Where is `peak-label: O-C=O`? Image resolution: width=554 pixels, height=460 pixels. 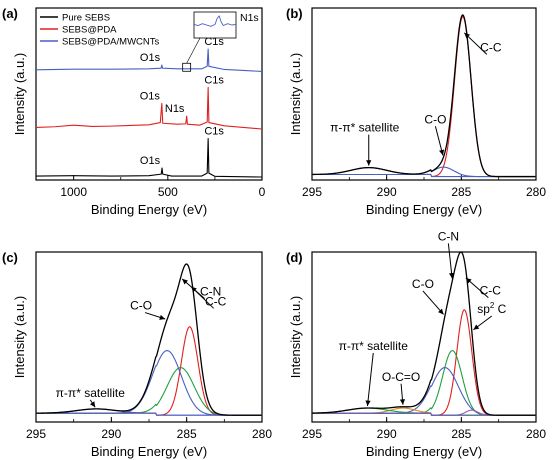 peak-label: O-C=O is located at coordinates (401, 377).